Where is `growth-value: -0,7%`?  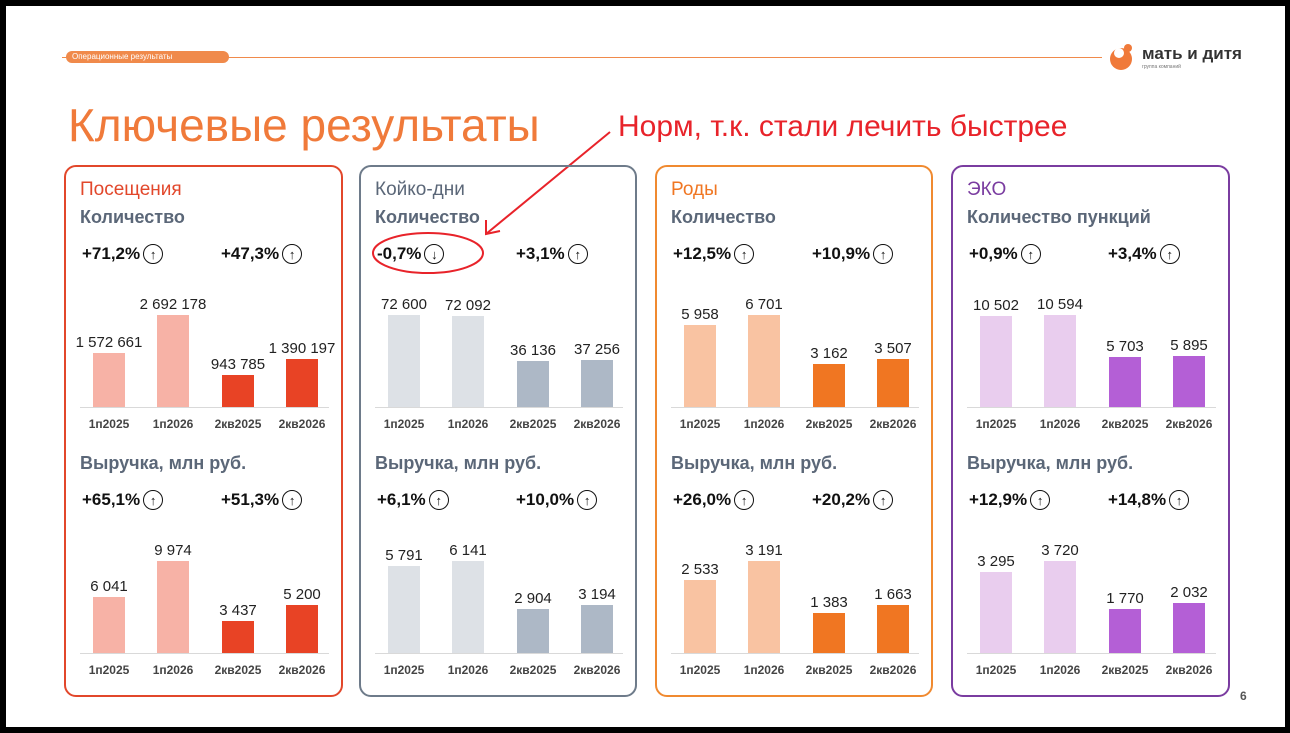
growth-value: -0,7% is located at coordinates (399, 253).